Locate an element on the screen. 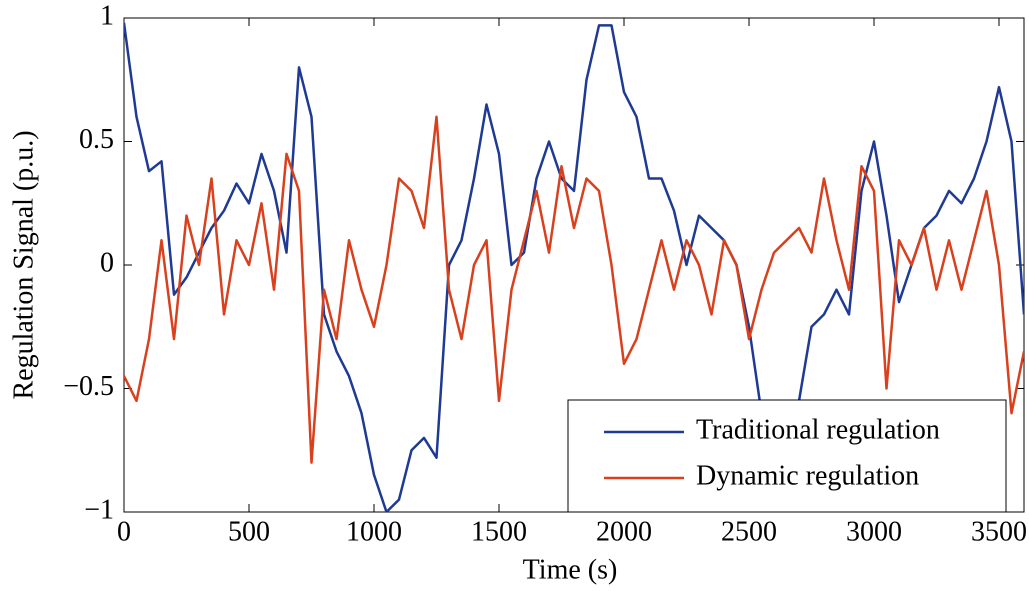 The height and width of the screenshot is (591, 1029). y-tick-label: 1 is located at coordinates (107, 15).